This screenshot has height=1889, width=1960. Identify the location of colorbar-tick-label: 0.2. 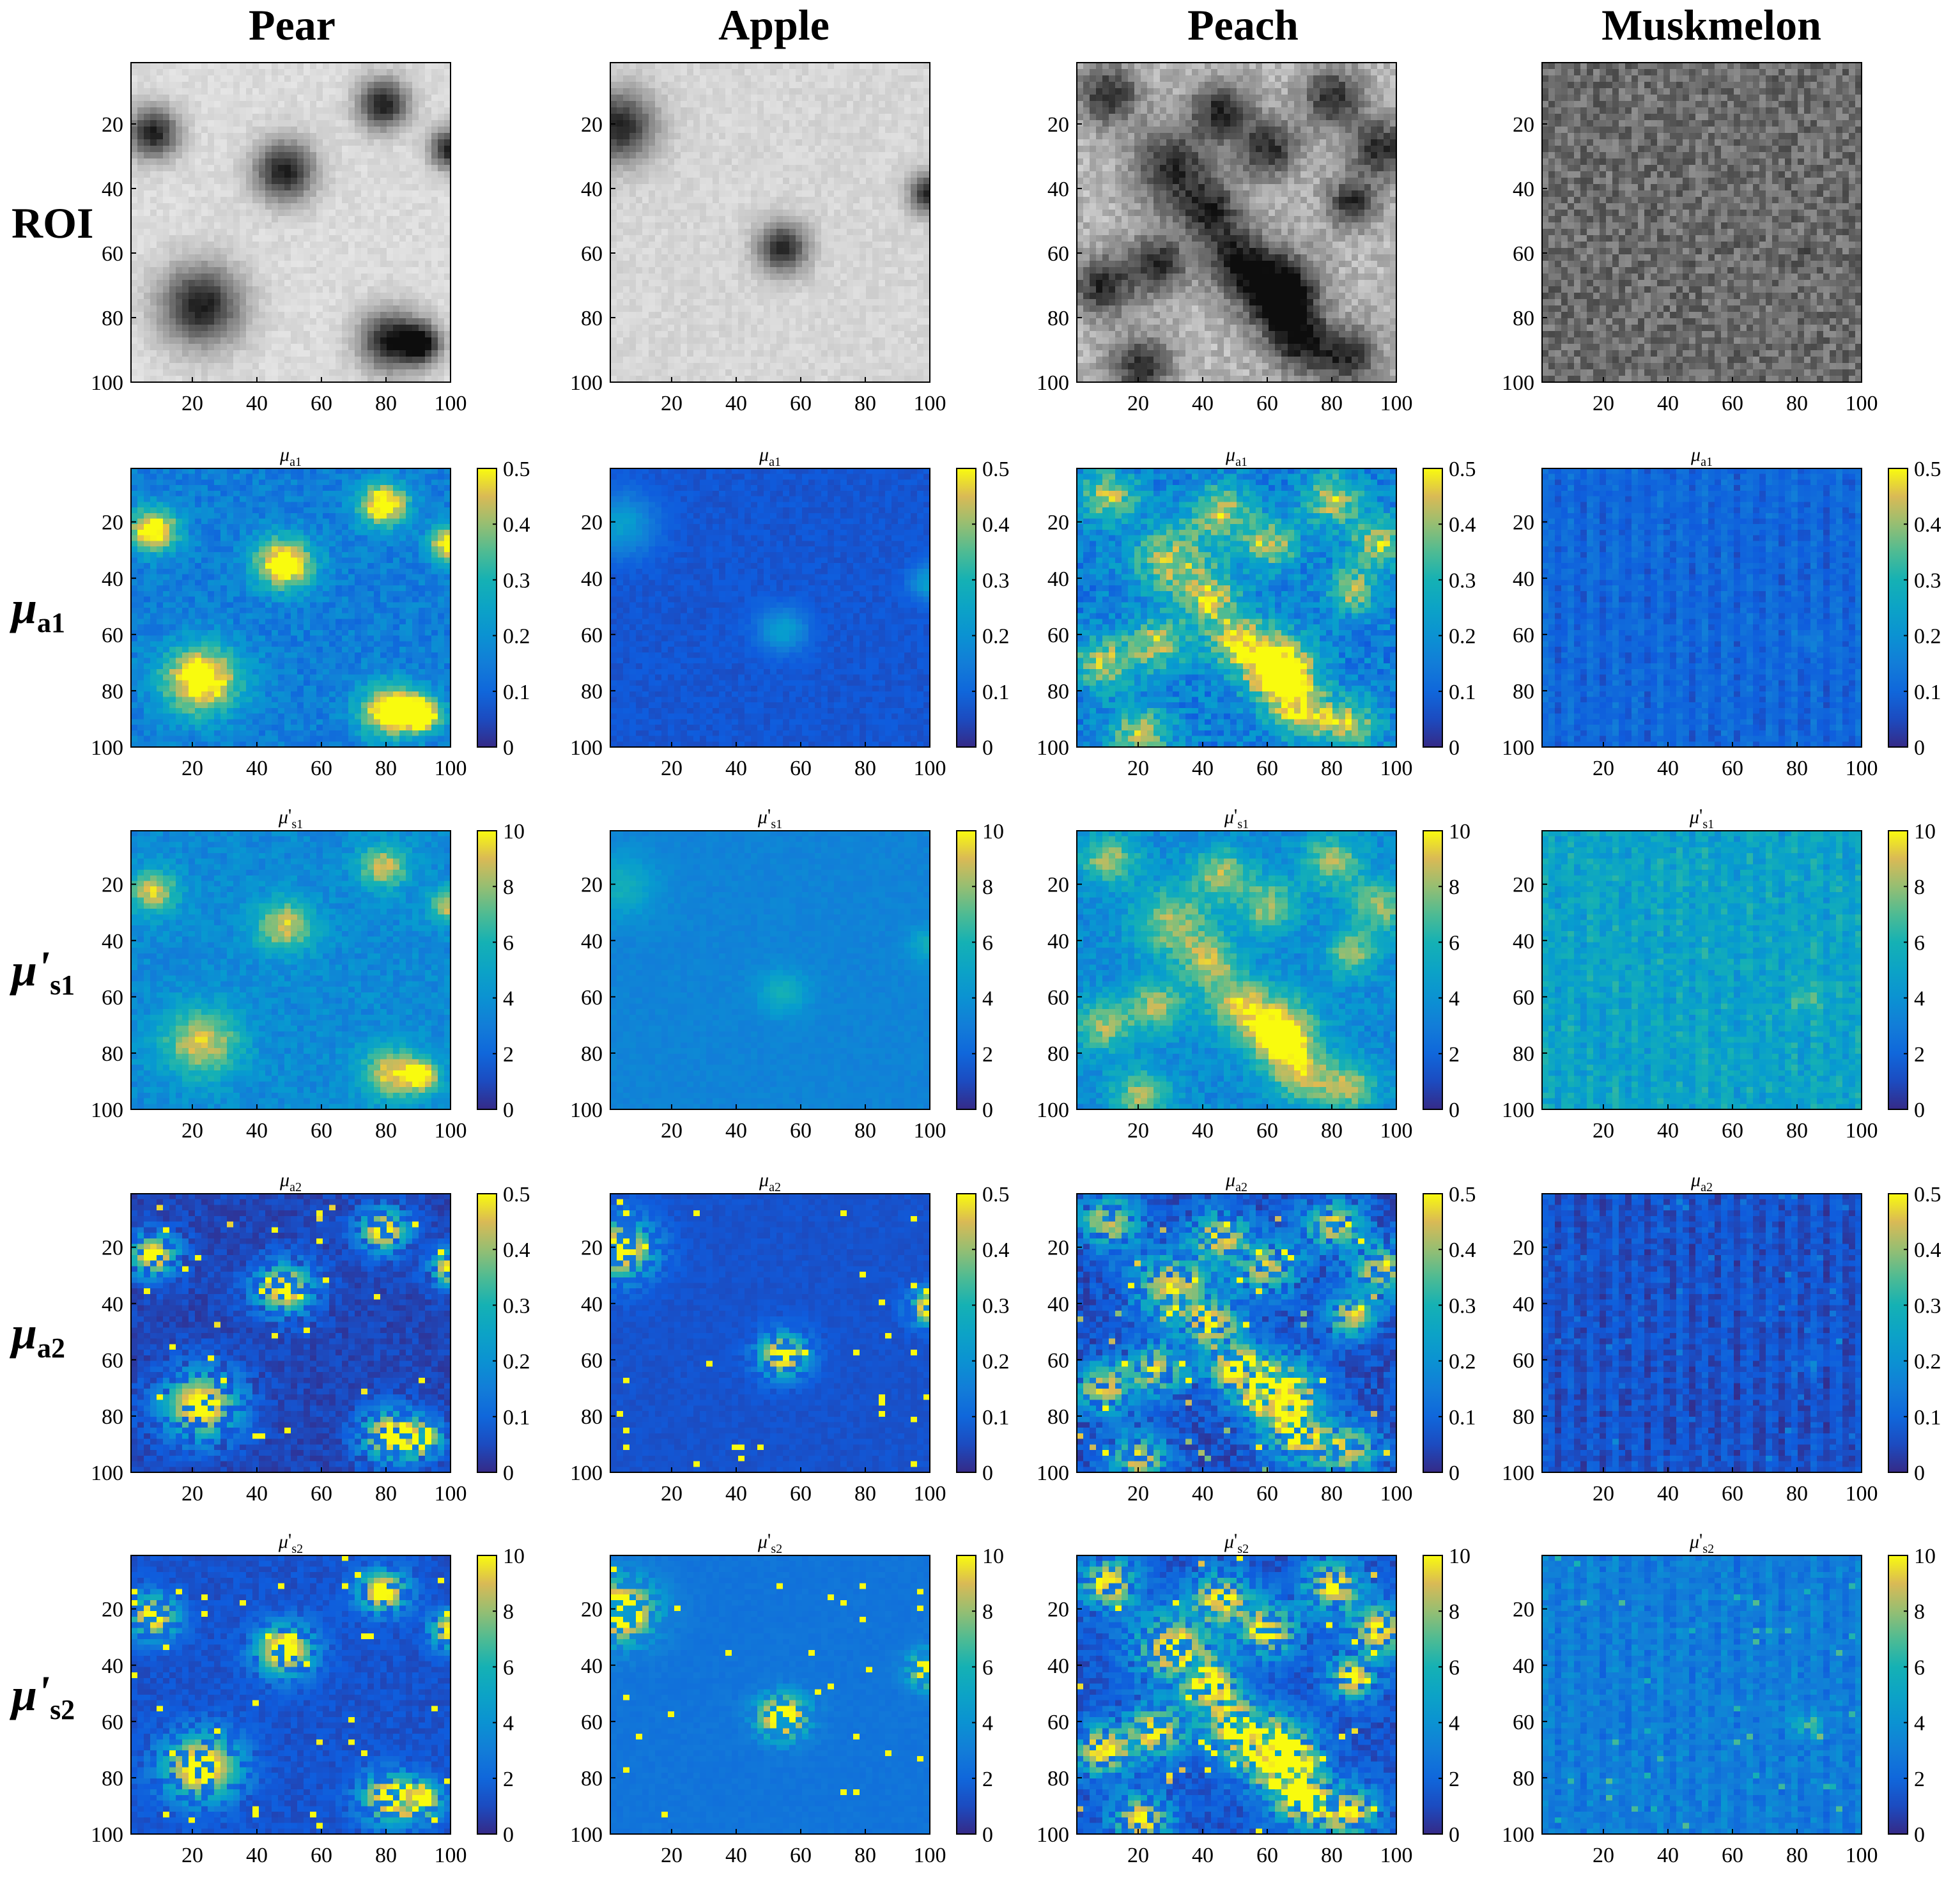
(1927, 637).